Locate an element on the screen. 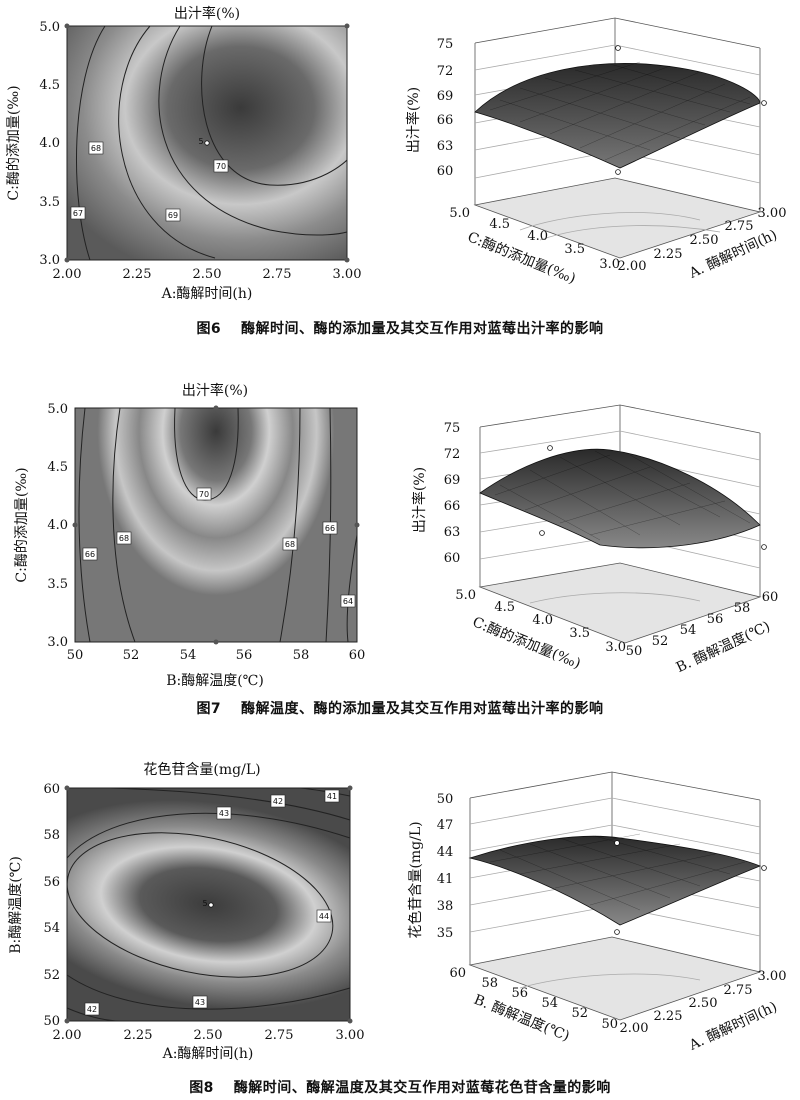 Image resolution: width=800 pixels, height=1100 pixels. x-tick: 3.00 is located at coordinates (347, 274).